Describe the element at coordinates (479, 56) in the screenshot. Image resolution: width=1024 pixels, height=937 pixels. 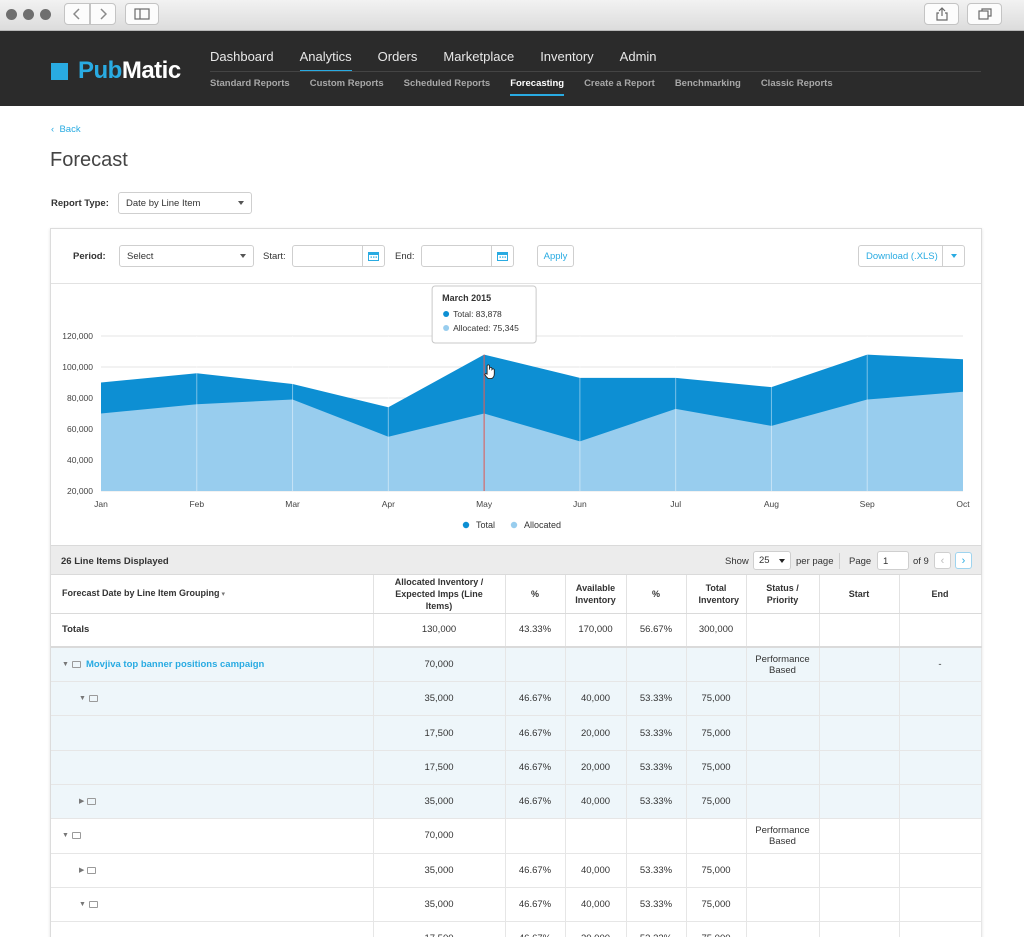
I see `main-nav-marketplace: Marketplace` at that location.